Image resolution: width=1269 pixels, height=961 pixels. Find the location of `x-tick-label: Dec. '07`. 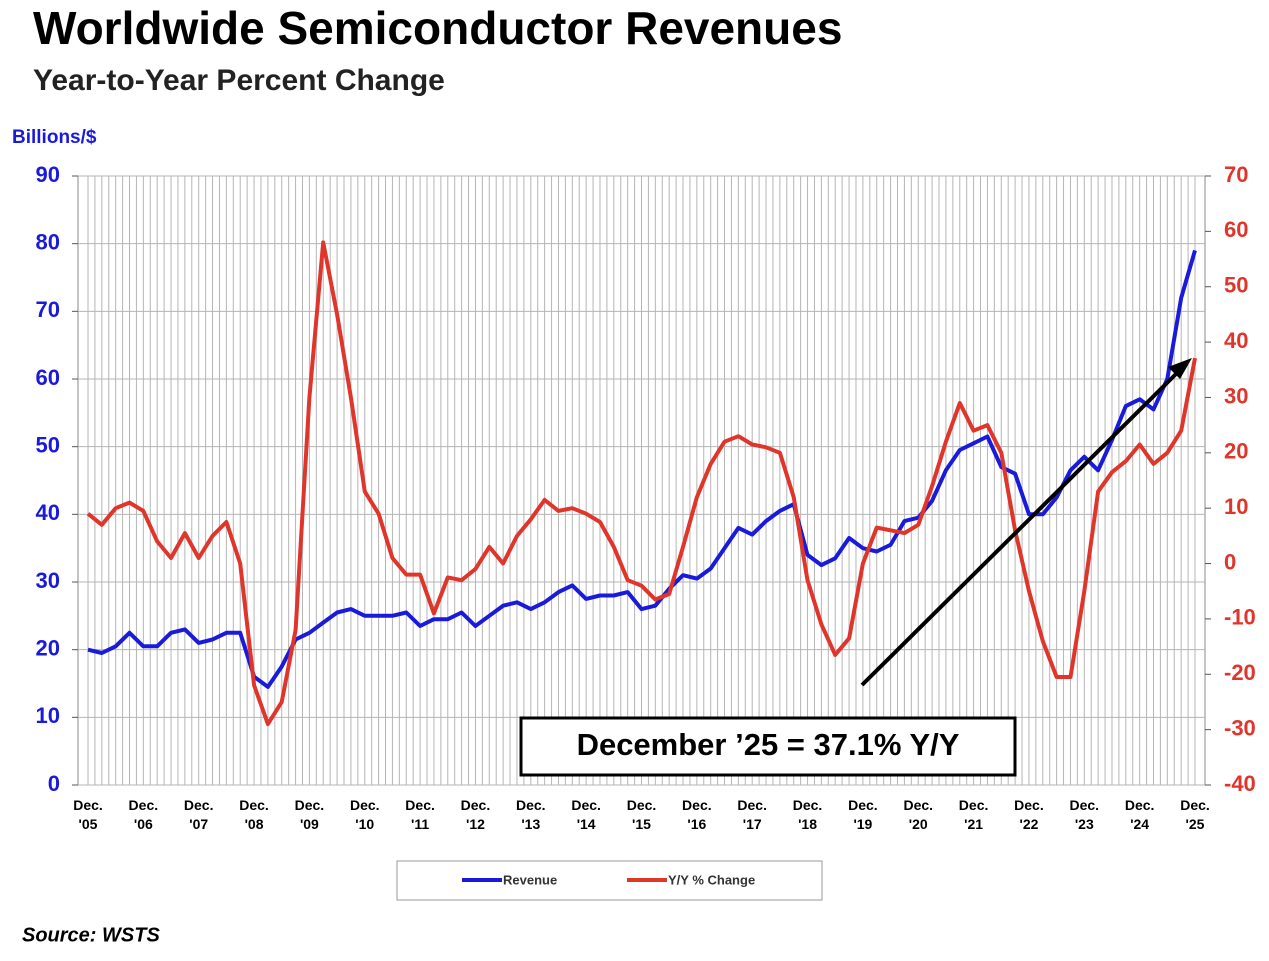

x-tick-label: Dec. '07 is located at coordinates (199, 814).